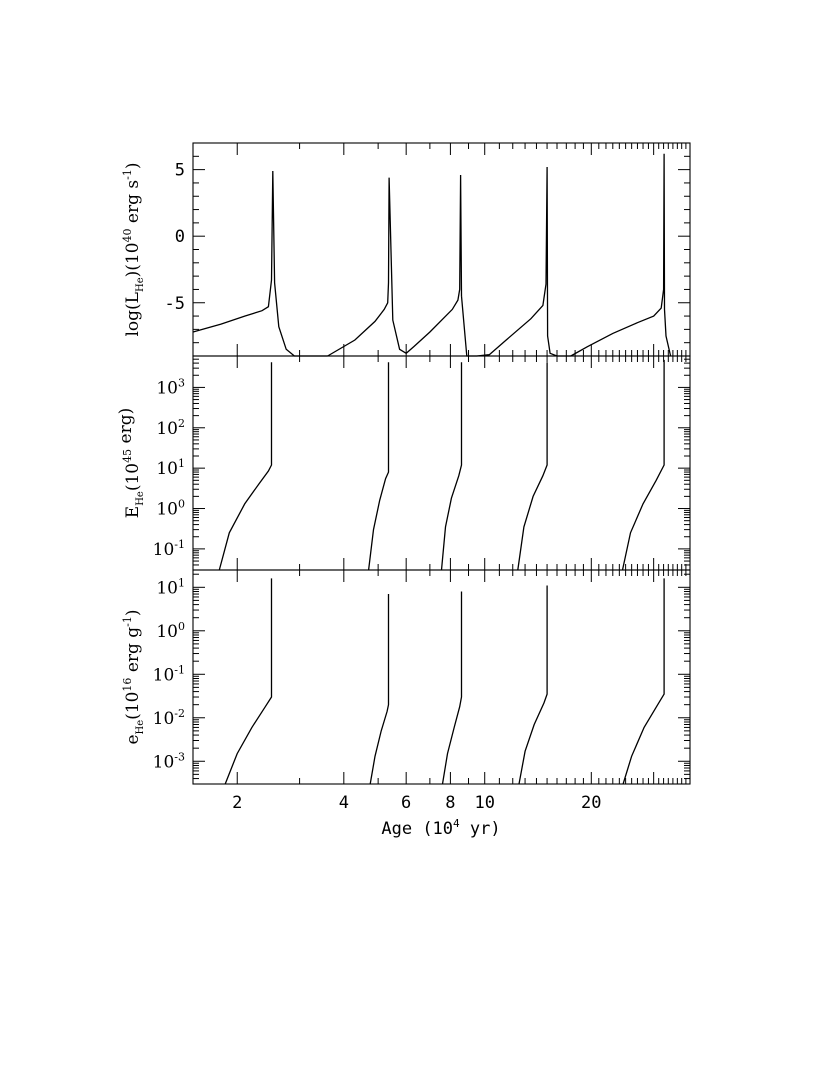 This screenshot has height=1075, width=830. I want to click on panel-1: 5 0 -5 log(LHe)(1040 erg s-1), so click(406, 249).